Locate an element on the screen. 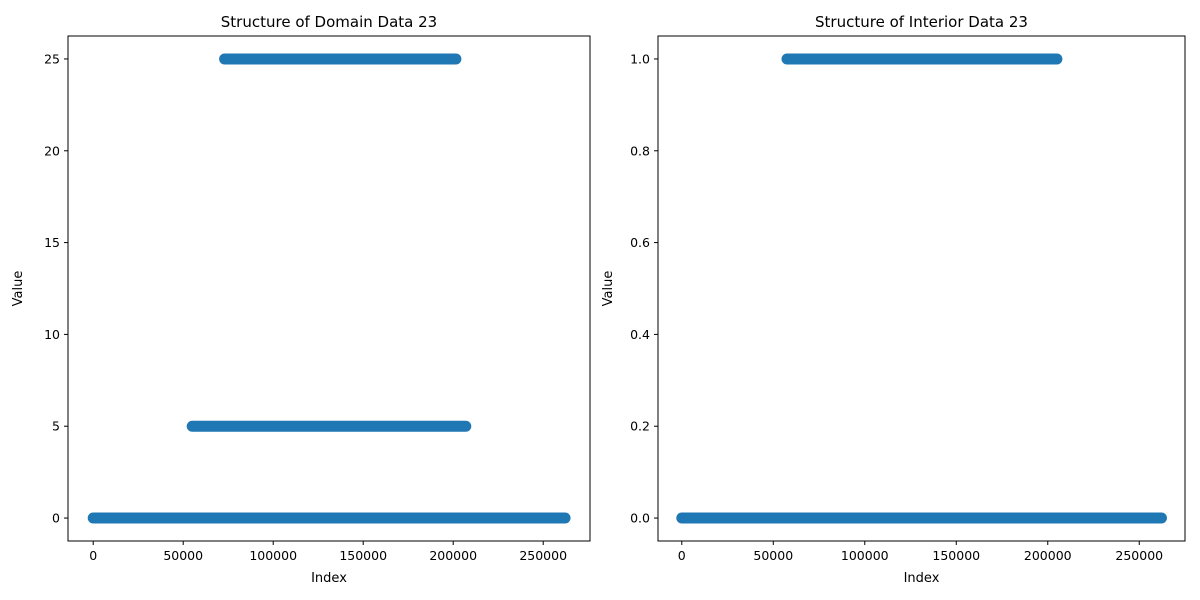 Image resolution: width=1200 pixels, height=600 pixels. y-tick-label: 25 is located at coordinates (52, 58).